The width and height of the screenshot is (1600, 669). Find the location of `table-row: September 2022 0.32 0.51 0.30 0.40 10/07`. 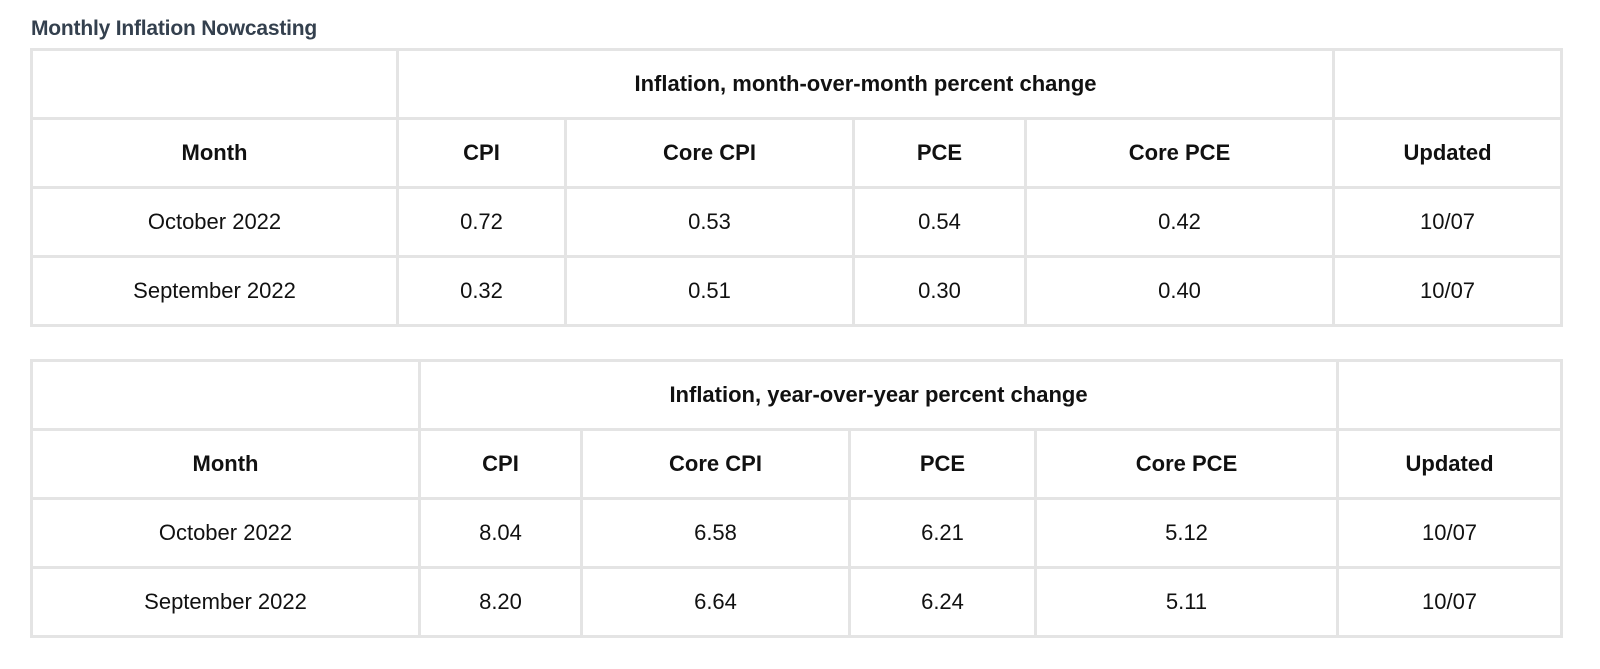

table-row: September 2022 0.32 0.51 0.30 0.40 10/07 is located at coordinates (797, 291).